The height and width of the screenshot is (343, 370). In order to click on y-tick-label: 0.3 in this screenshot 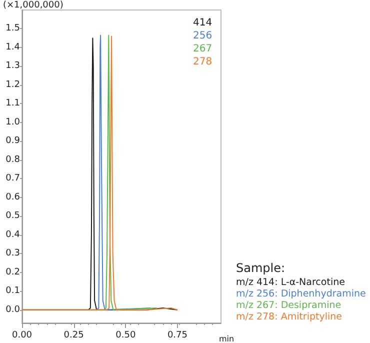, I will do `click(13, 253)`.